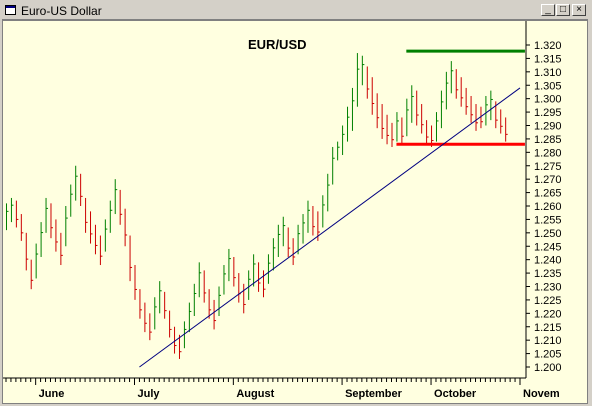 The height and width of the screenshot is (406, 592). What do you see at coordinates (548, 46) in the screenshot?
I see `y-tick-label: 1.320` at bounding box center [548, 46].